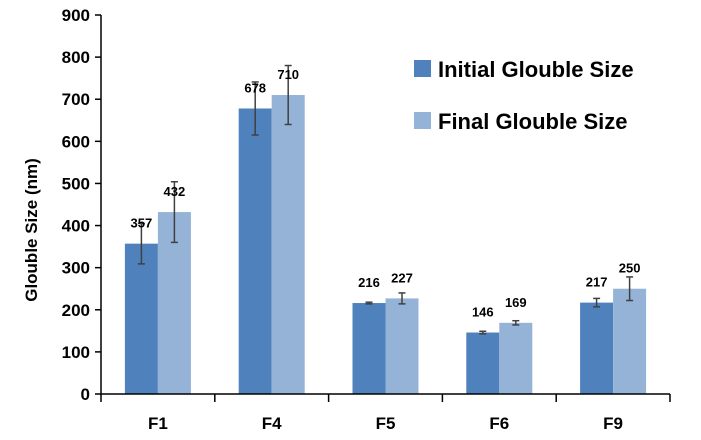 Image resolution: width=701 pixels, height=440 pixels. What do you see at coordinates (597, 282) in the screenshot?
I see `data-label: 217` at bounding box center [597, 282].